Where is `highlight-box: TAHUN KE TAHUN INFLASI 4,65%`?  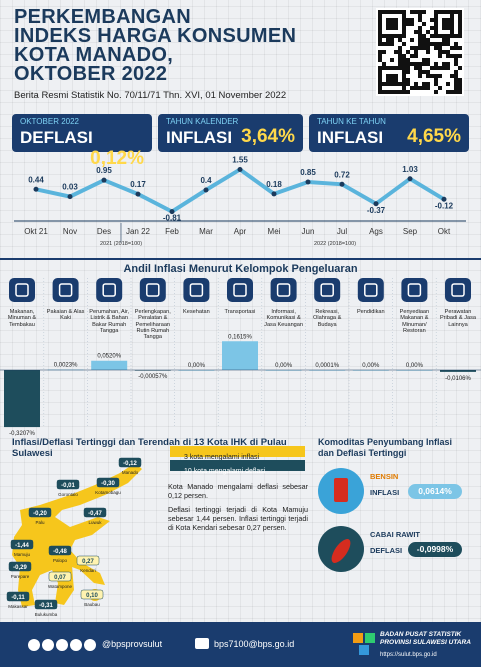 highlight-box: TAHUN KE TAHUN INFLASI 4,65% is located at coordinates (389, 133).